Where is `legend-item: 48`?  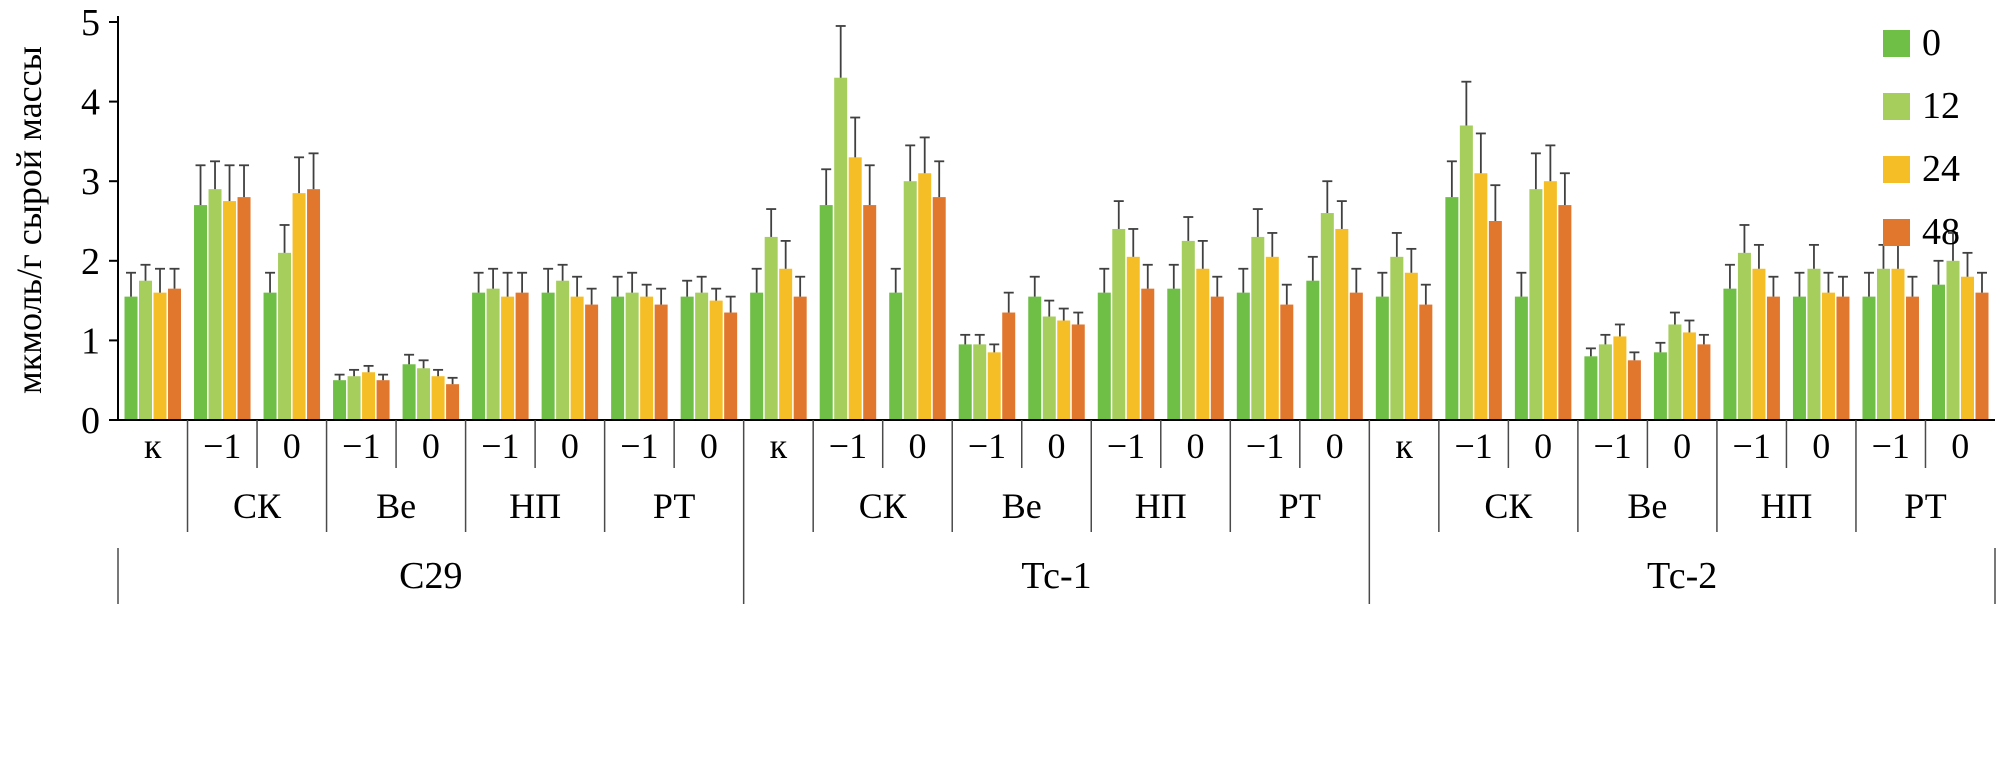
legend-item: 48 is located at coordinates (1921, 232).